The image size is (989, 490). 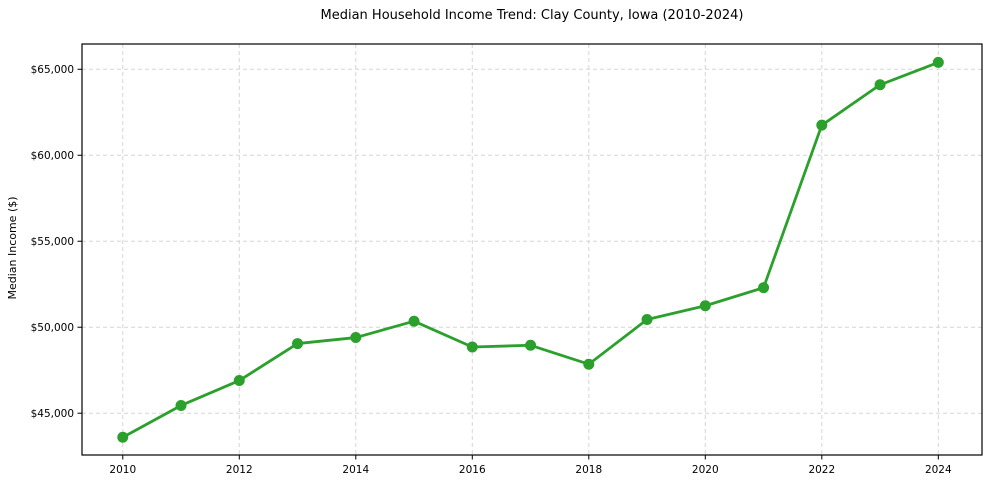 What do you see at coordinates (938, 470) in the screenshot?
I see `x-tick-label: 2024` at bounding box center [938, 470].